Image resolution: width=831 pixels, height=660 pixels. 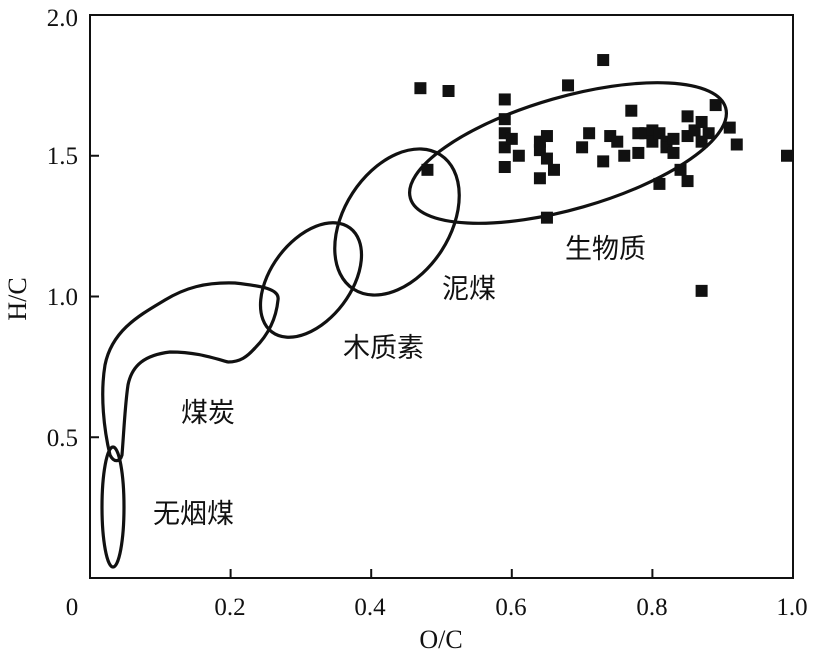 What do you see at coordinates (370, 607) in the screenshot?
I see `x-tick-label: 0.4` at bounding box center [370, 607].